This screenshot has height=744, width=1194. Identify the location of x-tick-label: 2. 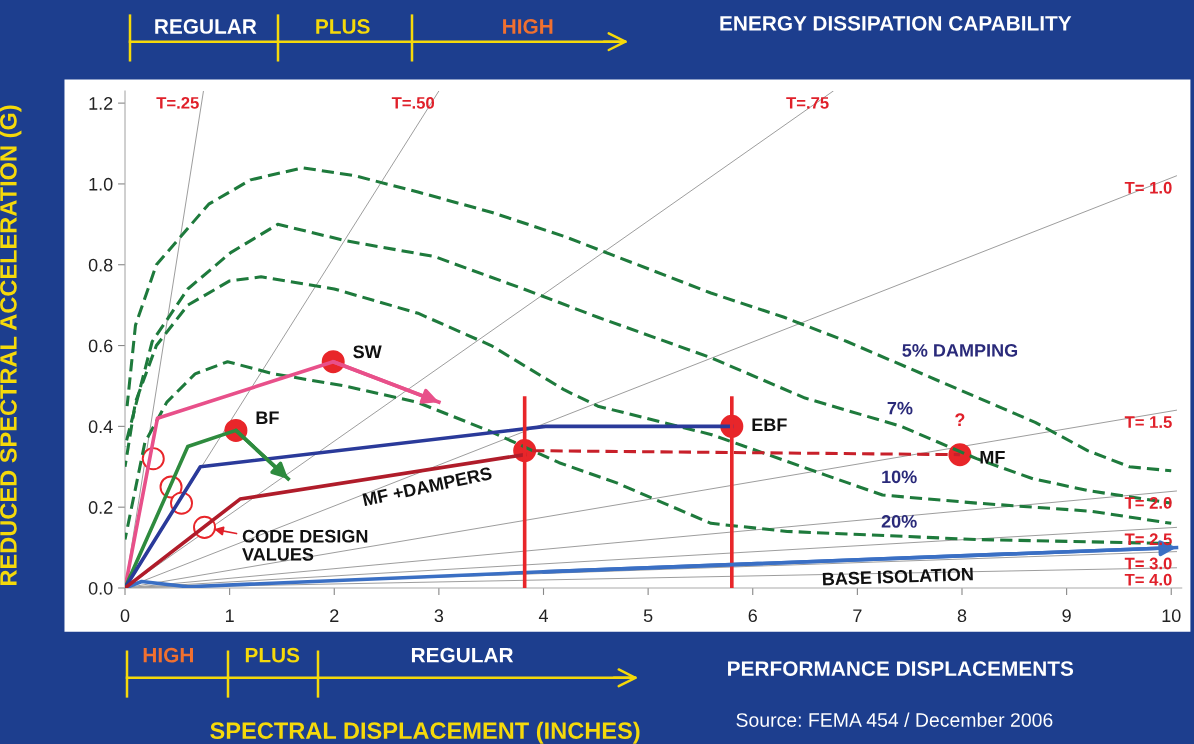
(334, 615).